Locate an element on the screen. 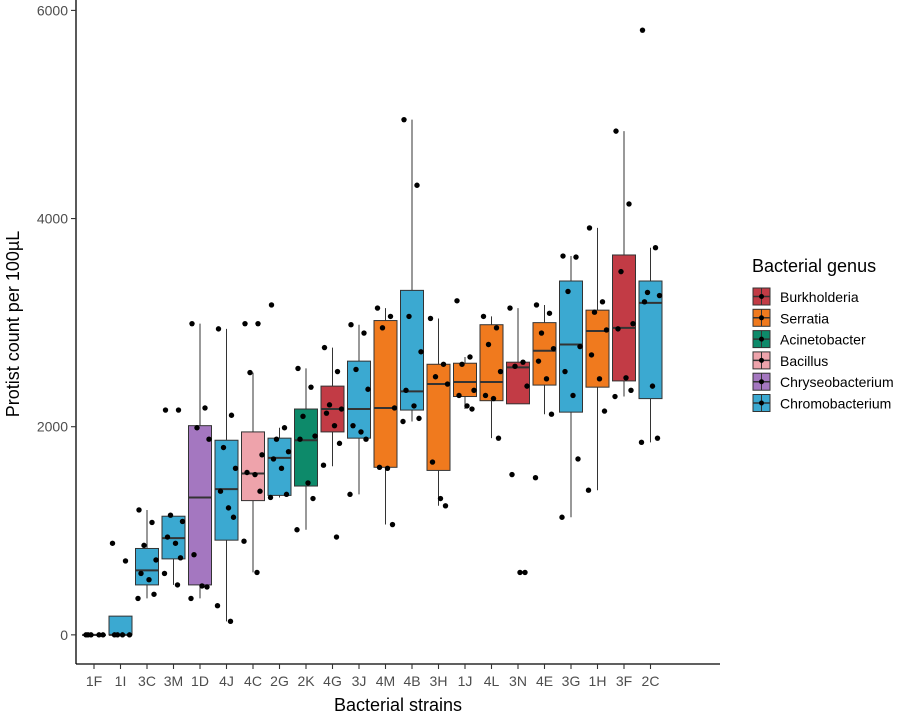 The image size is (922, 722). legend-label: Chromobacterium is located at coordinates (835, 404).